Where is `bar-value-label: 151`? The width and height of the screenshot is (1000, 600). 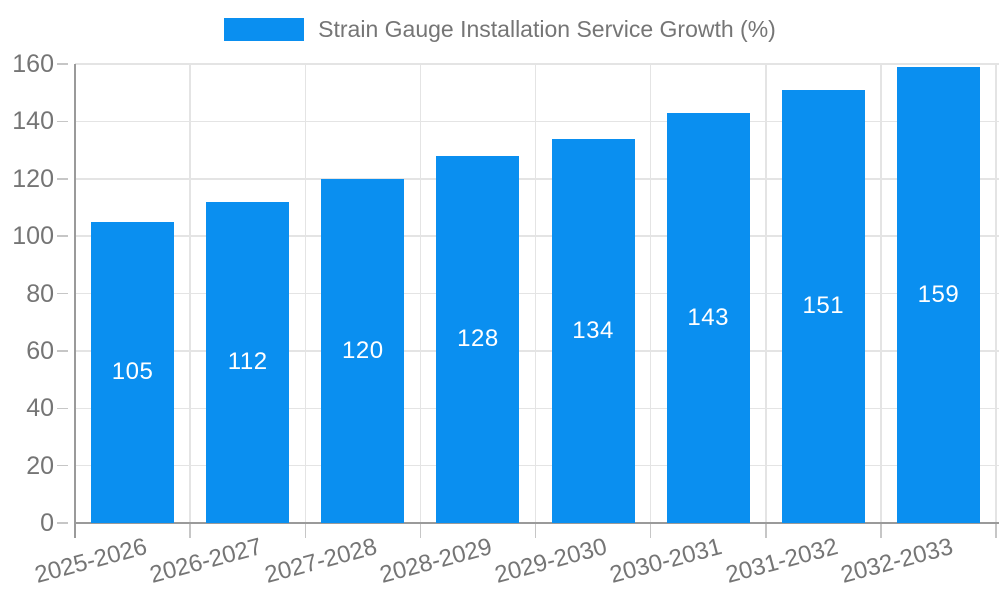 bar-value-label: 151 is located at coordinates (823, 306).